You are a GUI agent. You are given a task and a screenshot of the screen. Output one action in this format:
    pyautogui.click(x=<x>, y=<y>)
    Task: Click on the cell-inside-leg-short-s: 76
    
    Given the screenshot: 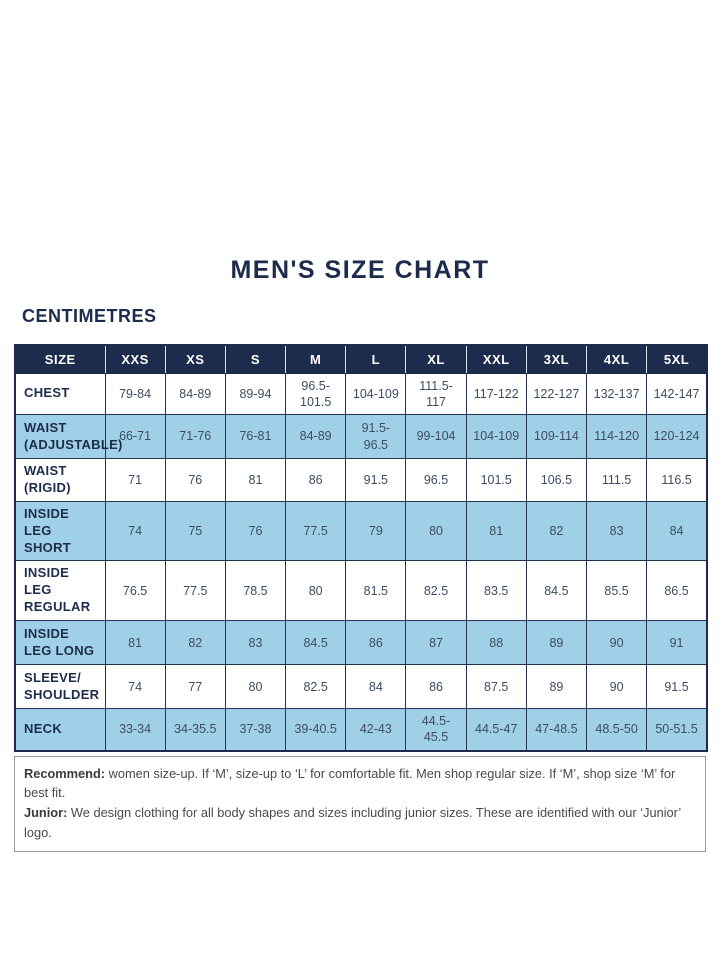 What is the action you would take?
    pyautogui.click(x=255, y=531)
    